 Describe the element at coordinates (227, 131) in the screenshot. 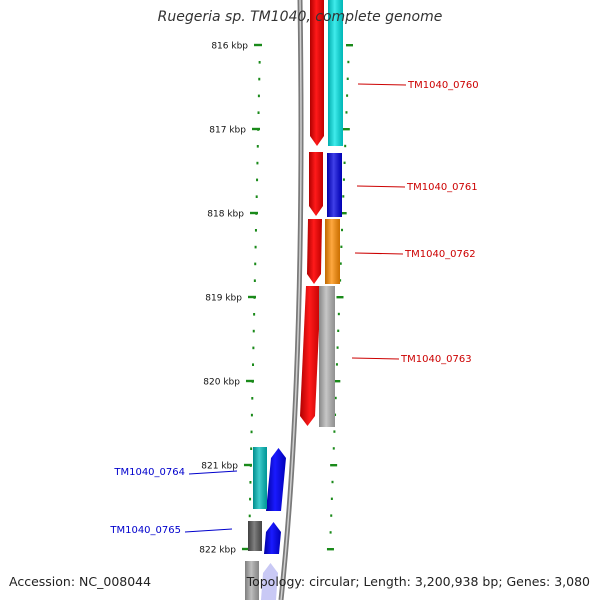

I see `ruler-tick-label: 817 kbp` at that location.